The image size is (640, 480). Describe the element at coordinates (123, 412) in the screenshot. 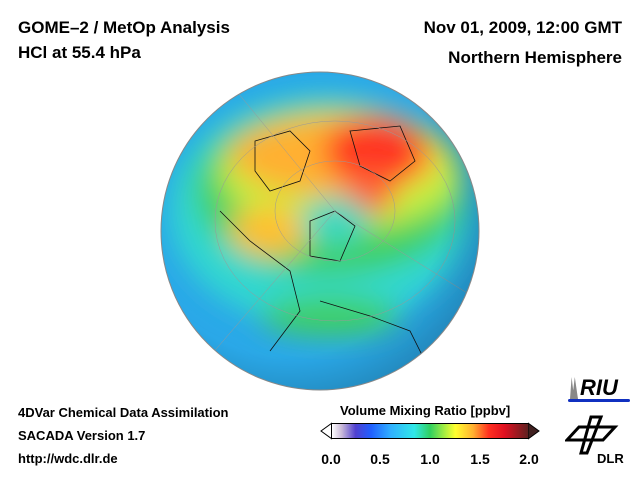

I see `method-label: 4DVar Chemical Data Assimilation` at that location.